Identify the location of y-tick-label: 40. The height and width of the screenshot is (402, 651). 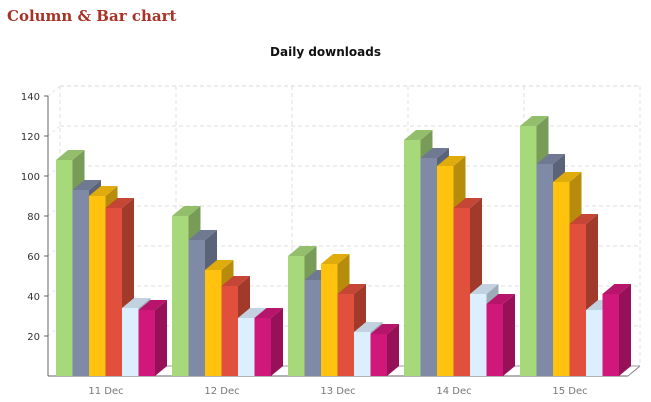
(33, 297).